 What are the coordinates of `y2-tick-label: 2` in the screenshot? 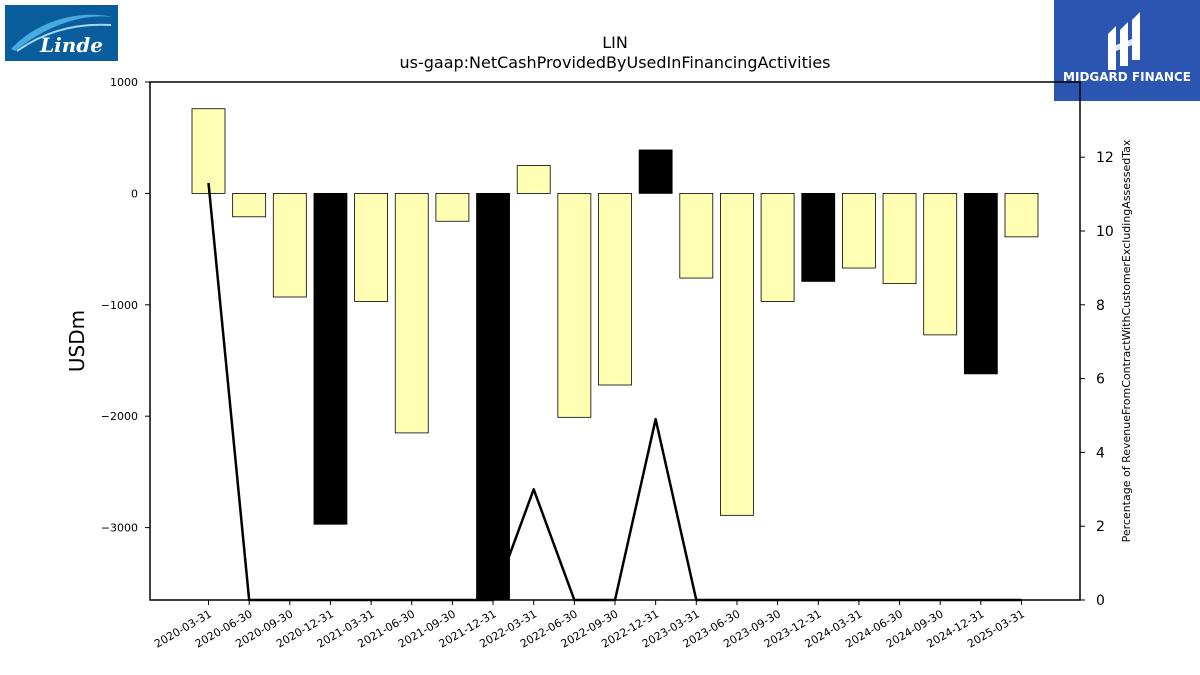 It's located at (1100, 527).